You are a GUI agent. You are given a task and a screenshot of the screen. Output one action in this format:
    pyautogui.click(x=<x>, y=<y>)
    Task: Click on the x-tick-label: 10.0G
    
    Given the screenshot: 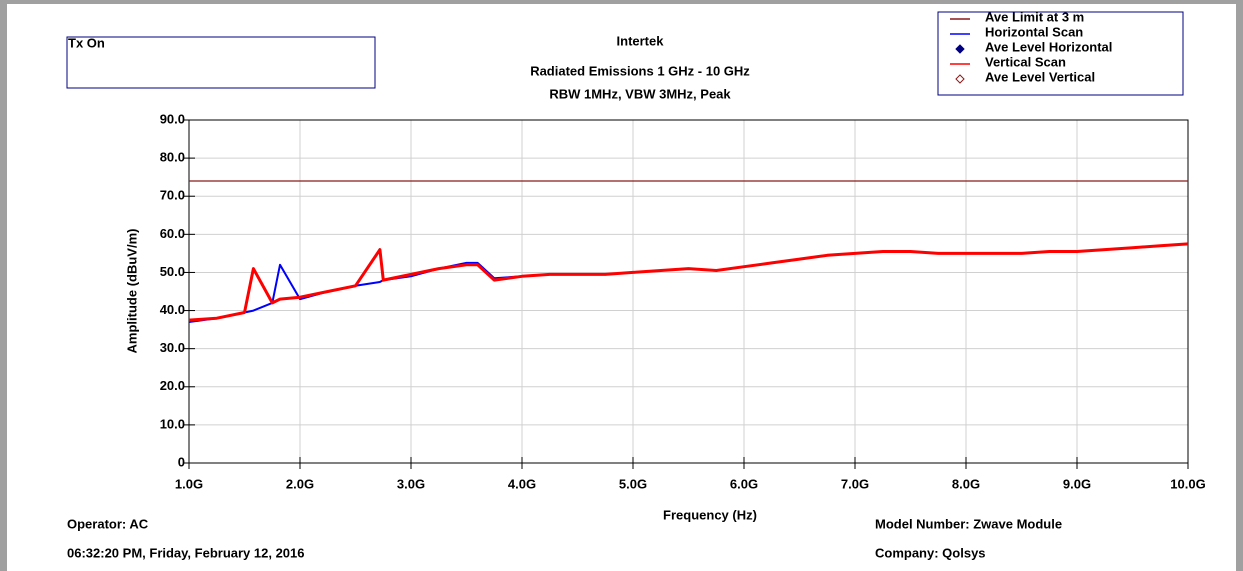 What is the action you would take?
    pyautogui.click(x=1187, y=483)
    